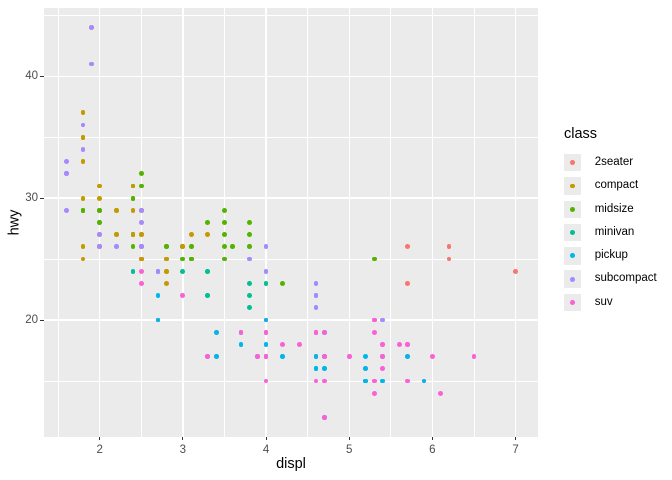  I want to click on legend-item: compact, so click(618, 186).